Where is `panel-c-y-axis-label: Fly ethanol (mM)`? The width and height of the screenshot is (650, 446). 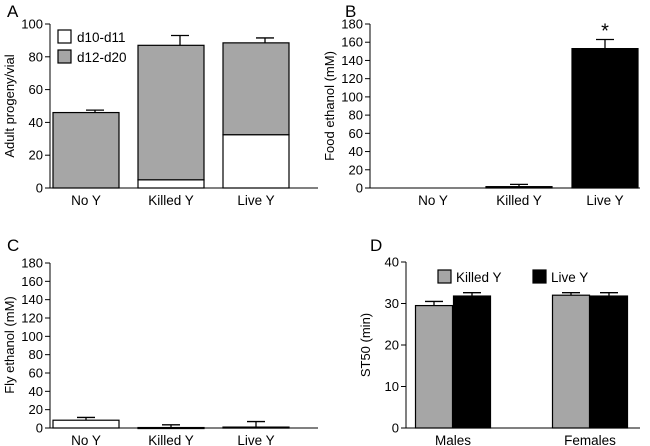 panel-c-y-axis-label: Fly ethanol (mM) is located at coordinates (9, 345).